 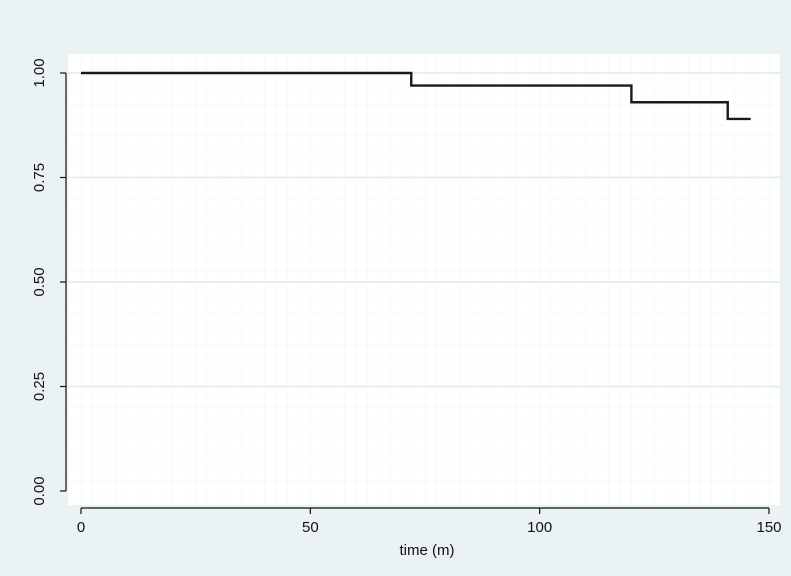 What do you see at coordinates (427, 550) in the screenshot?
I see `x-axis-title: time (m)` at bounding box center [427, 550].